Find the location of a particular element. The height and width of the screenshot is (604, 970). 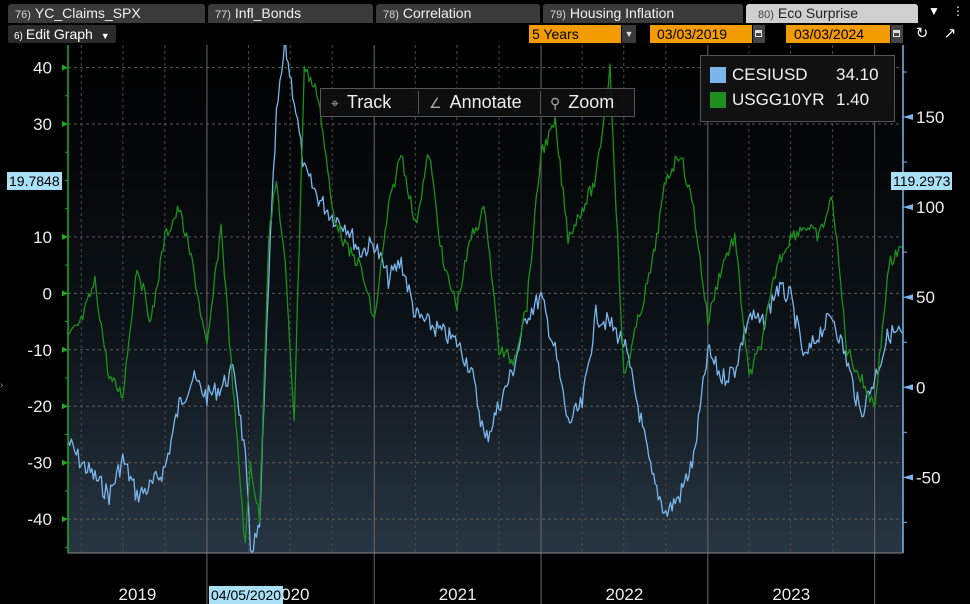

chevron-right-icon: › is located at coordinates (2, 385).